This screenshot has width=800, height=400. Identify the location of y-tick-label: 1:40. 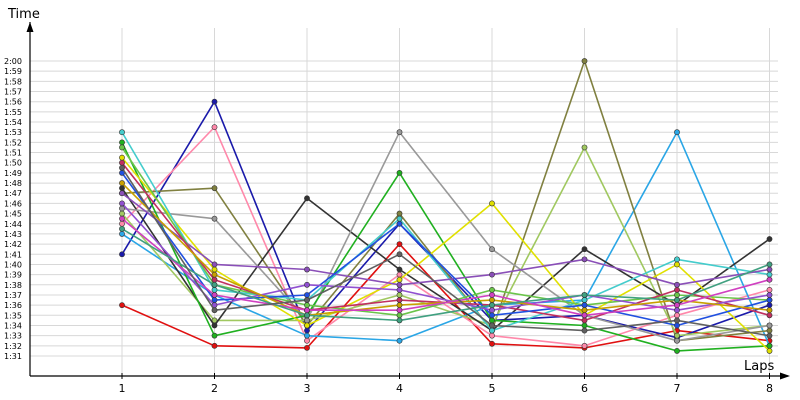
(13, 264).